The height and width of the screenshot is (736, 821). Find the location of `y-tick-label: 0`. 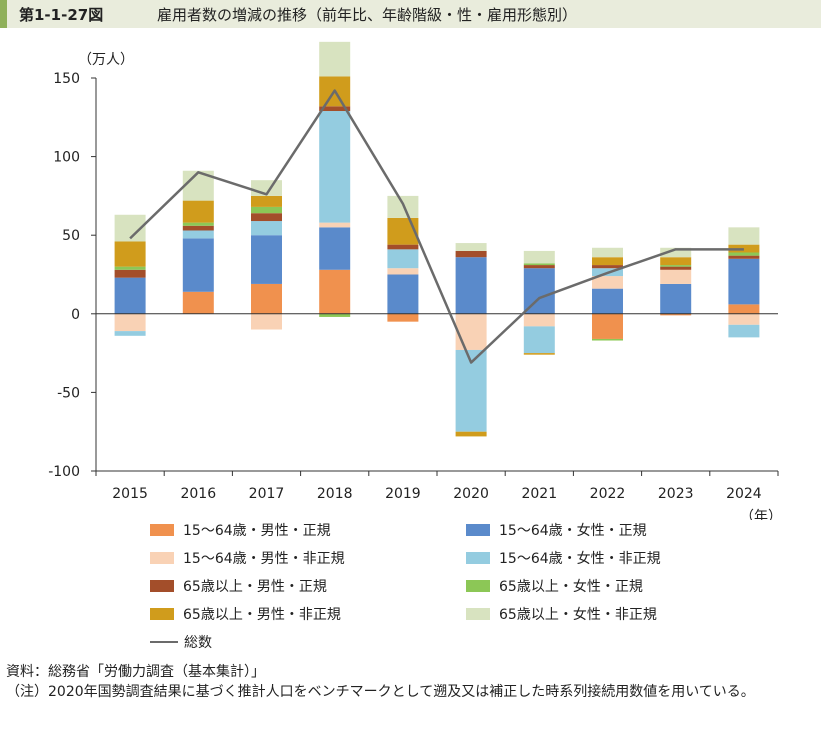

y-tick-label: 0 is located at coordinates (75, 315).